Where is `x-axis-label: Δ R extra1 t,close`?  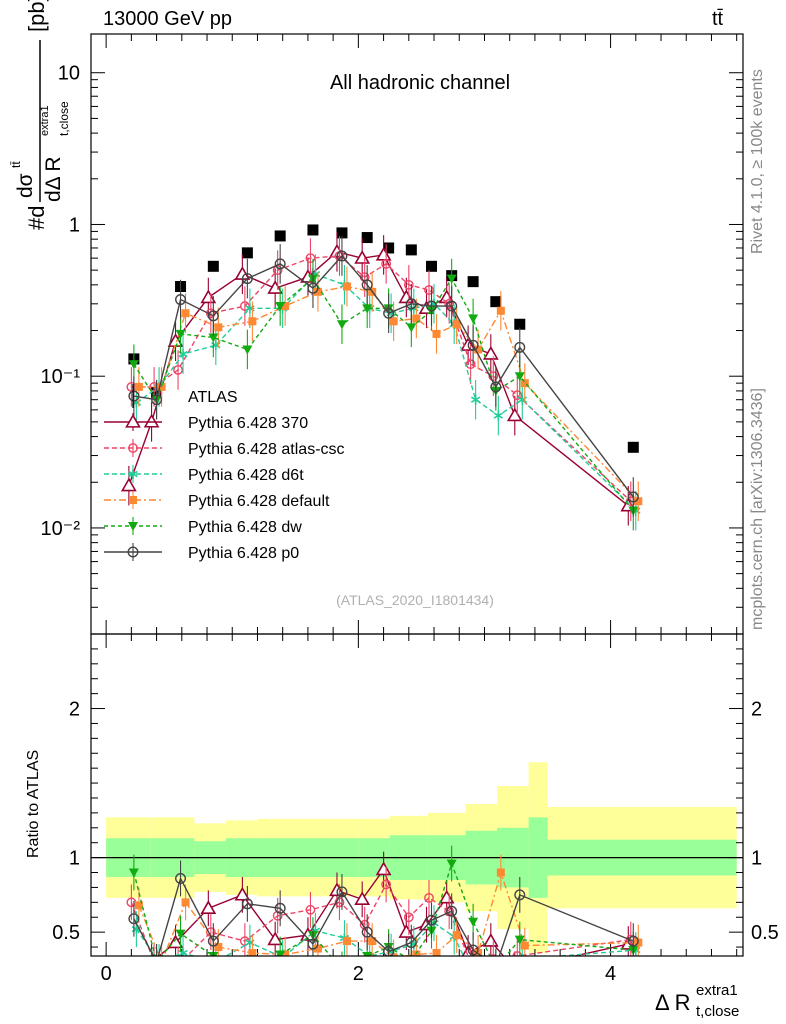
x-axis-label: Δ R extra1 t,close is located at coordinates (697, 1001).